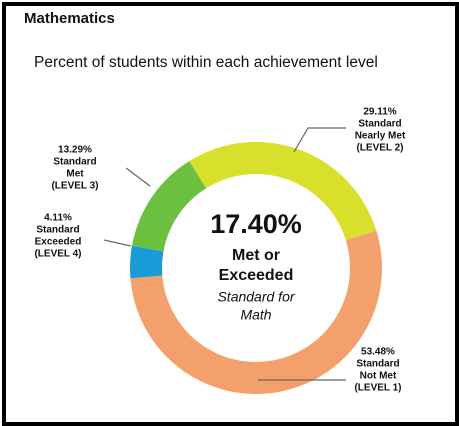 The width and height of the screenshot is (459, 426). Describe the element at coordinates (256, 297) in the screenshot. I see `center-text: Standard for` at that location.